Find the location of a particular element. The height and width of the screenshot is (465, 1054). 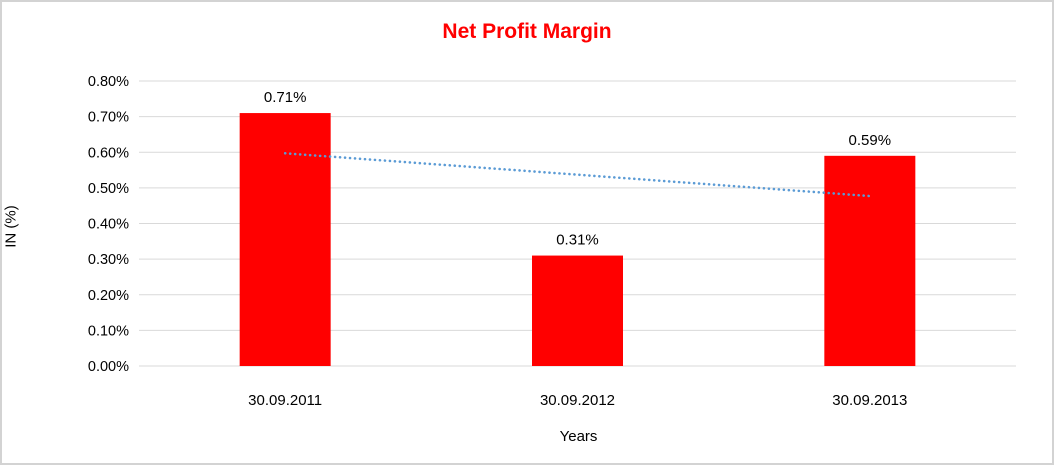

trendline is located at coordinates (577, 175).